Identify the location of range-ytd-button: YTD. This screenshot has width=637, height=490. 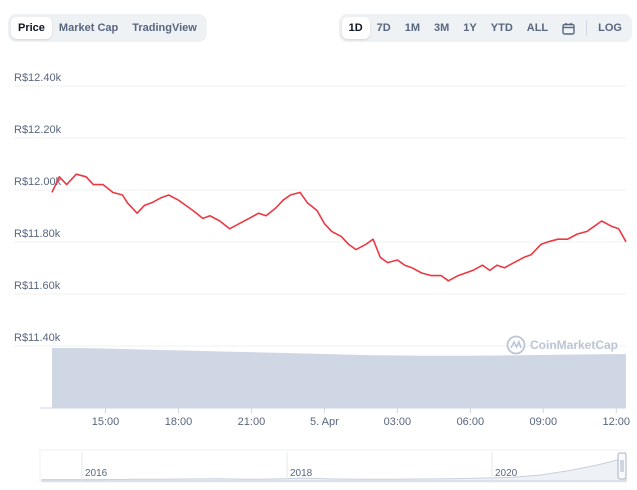
(501, 28).